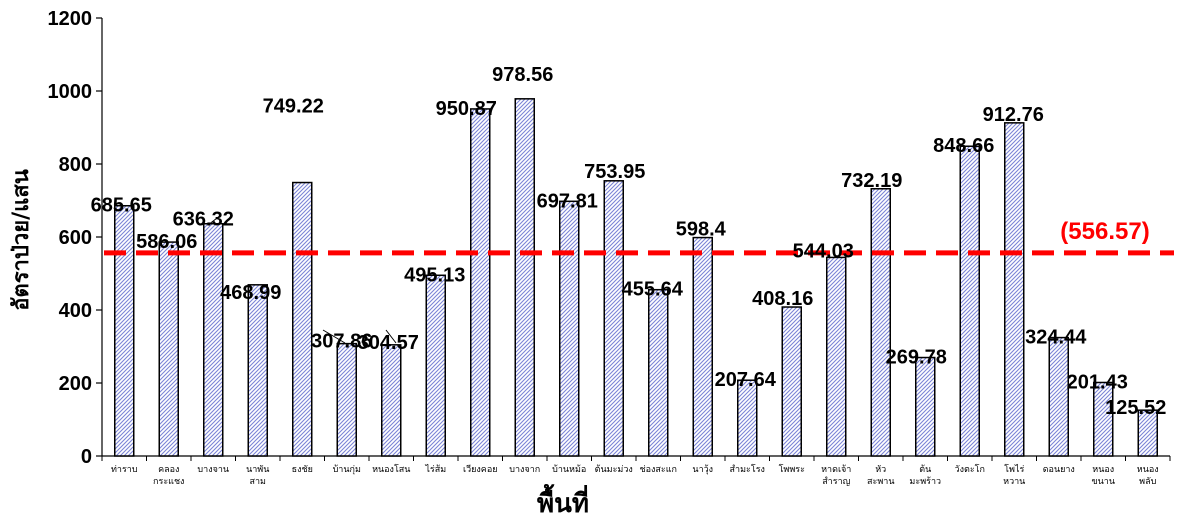  I want to click on data-label: 304.57, so click(388, 343).